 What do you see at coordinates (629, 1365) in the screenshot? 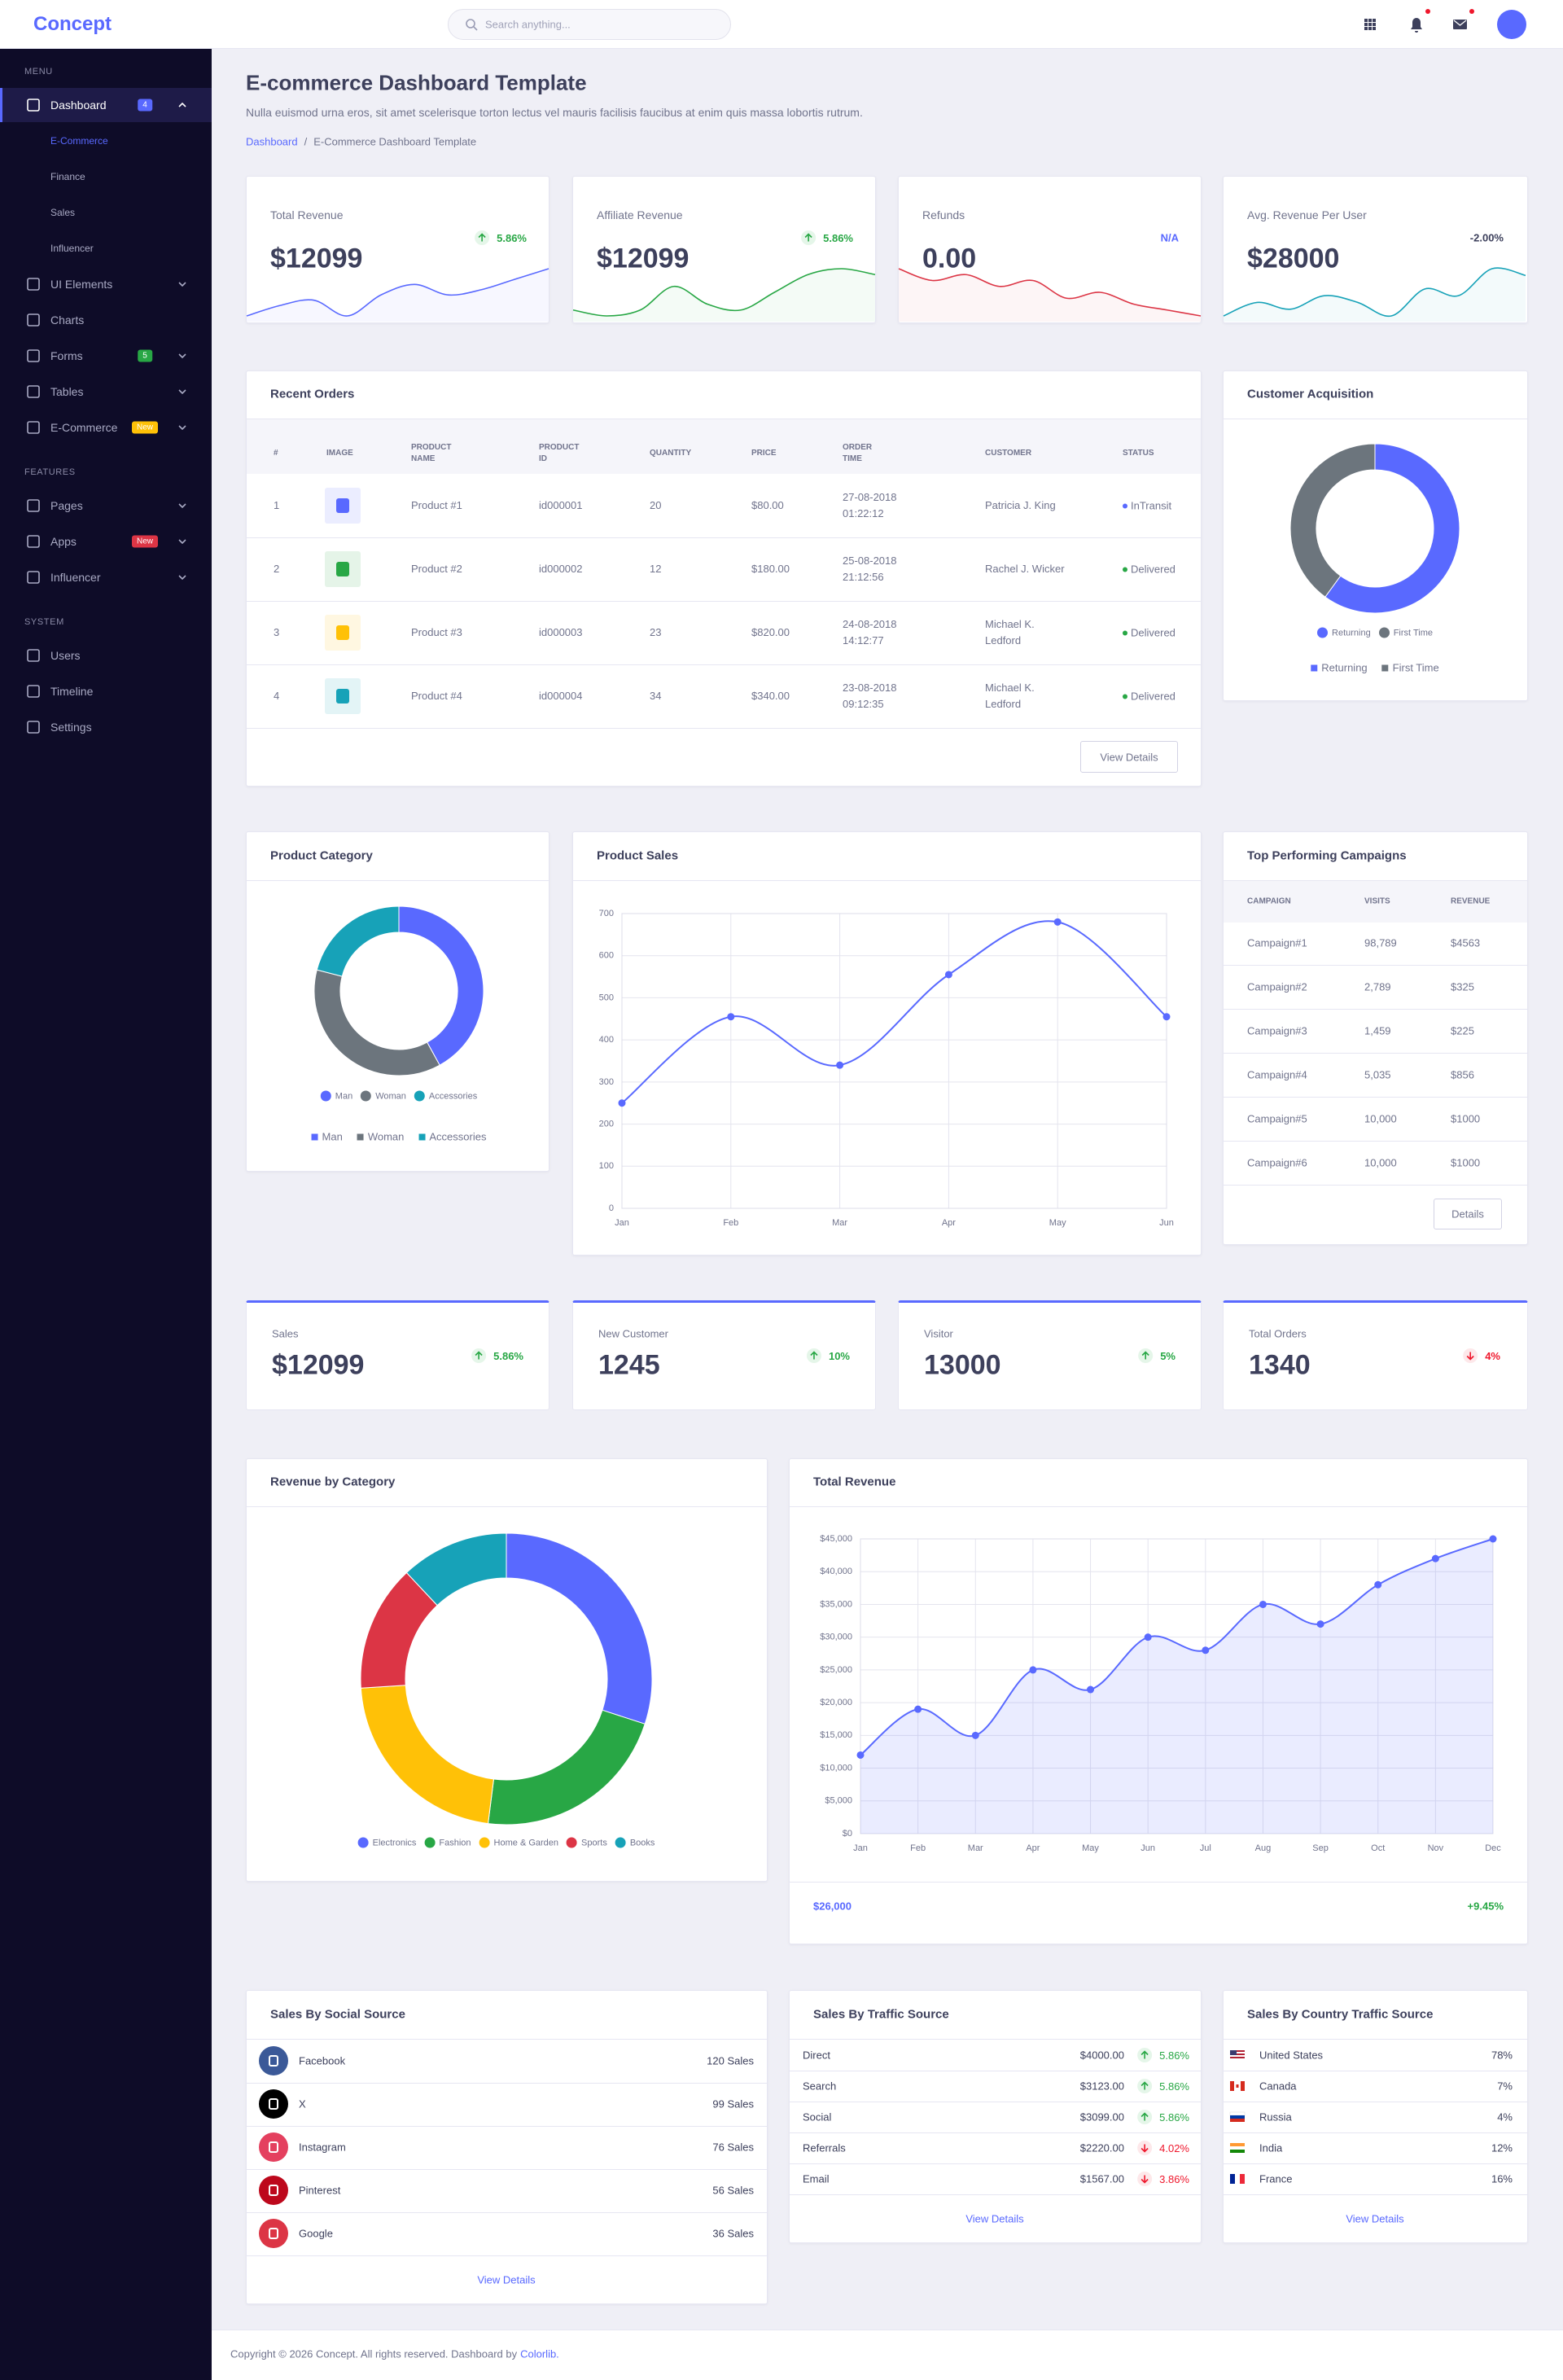
I see `metric-value: 1245` at bounding box center [629, 1365].